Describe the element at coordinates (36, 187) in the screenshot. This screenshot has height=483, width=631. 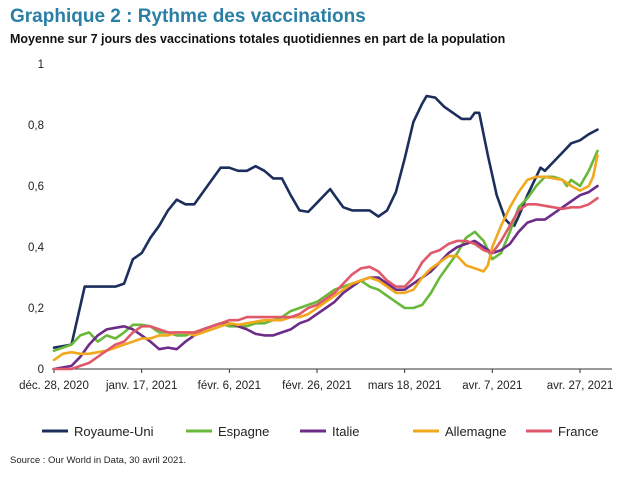
I see `y-tick-label: 0,6` at that location.